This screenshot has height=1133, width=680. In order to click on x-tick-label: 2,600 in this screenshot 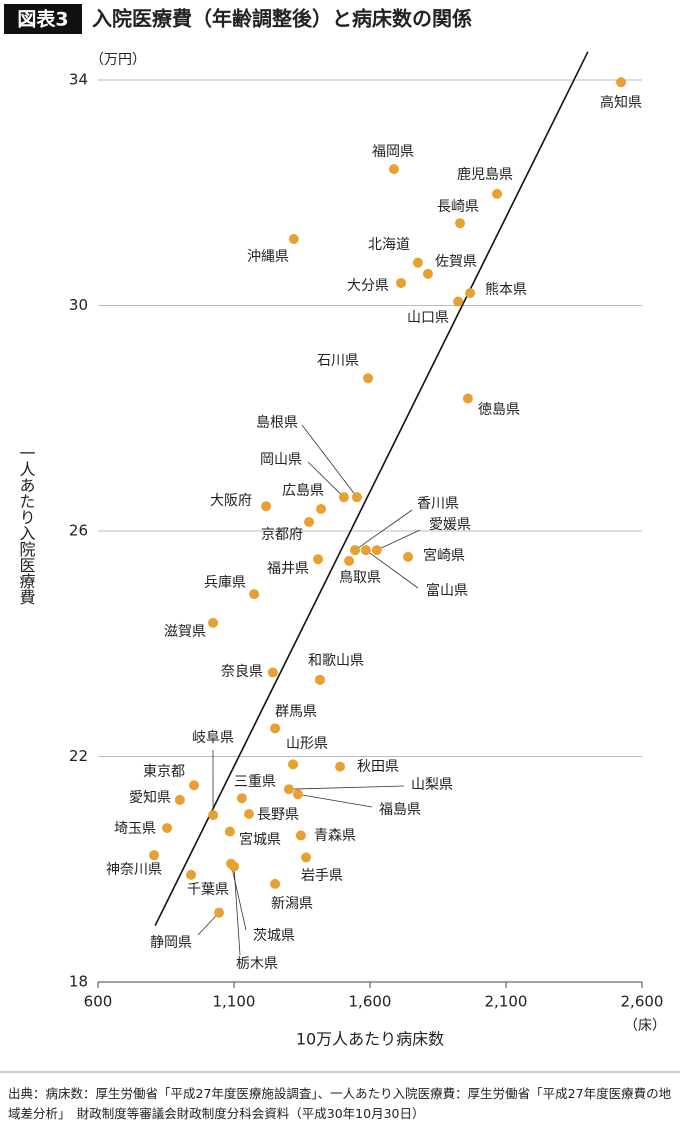, I will do `click(642, 1002)`.